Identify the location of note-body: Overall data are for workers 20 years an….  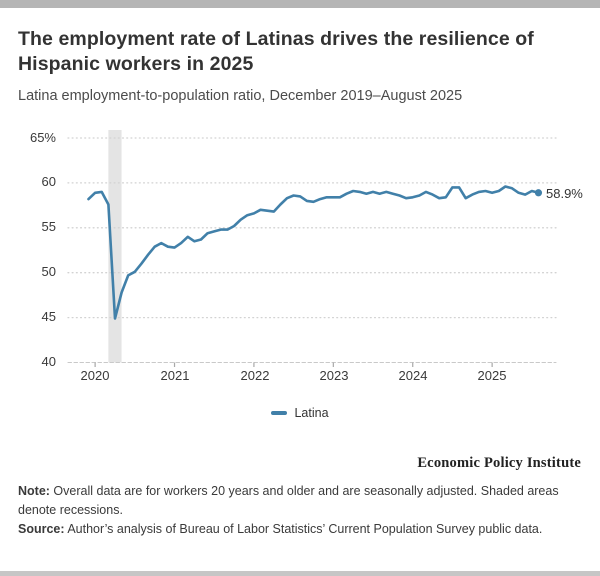
(288, 501).